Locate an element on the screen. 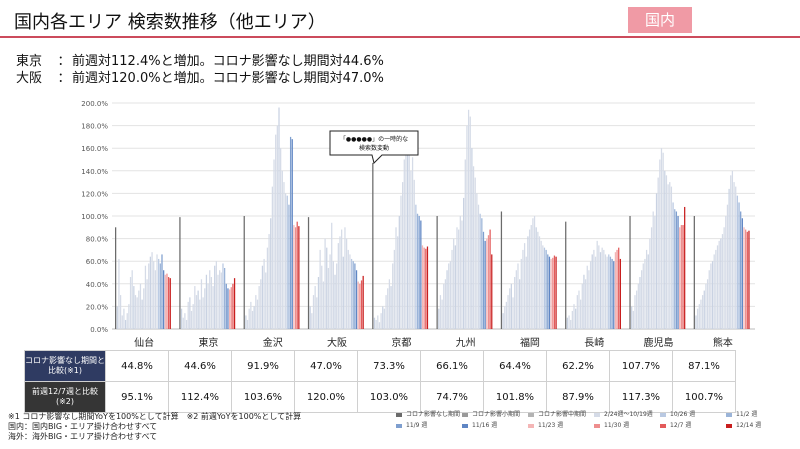  legend-item: 11/2 週 is located at coordinates (759, 413).